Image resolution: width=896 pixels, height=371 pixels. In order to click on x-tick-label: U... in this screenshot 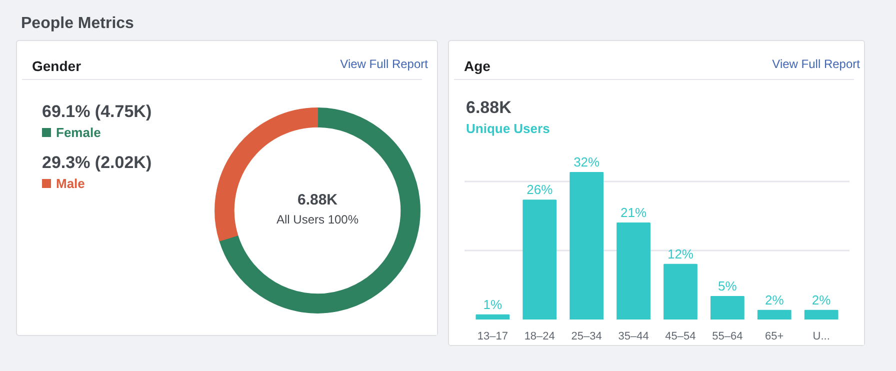, I will do `click(821, 336)`.